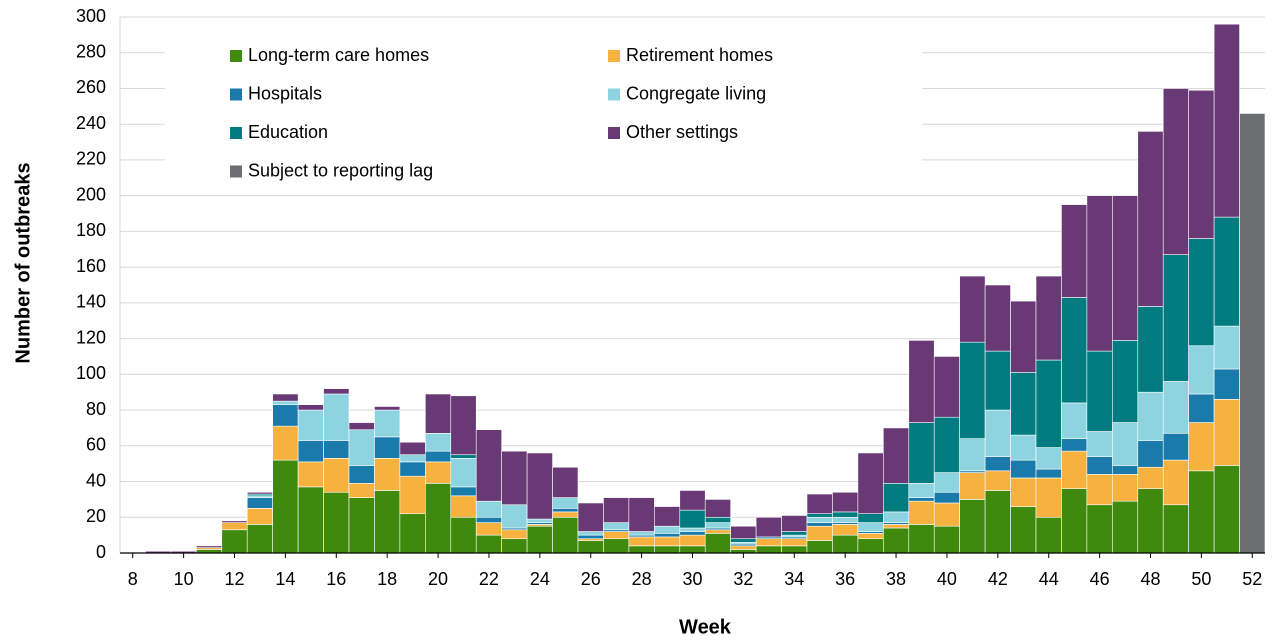 The width and height of the screenshot is (1276, 641). I want to click on x-tick-label: 30, so click(692, 579).